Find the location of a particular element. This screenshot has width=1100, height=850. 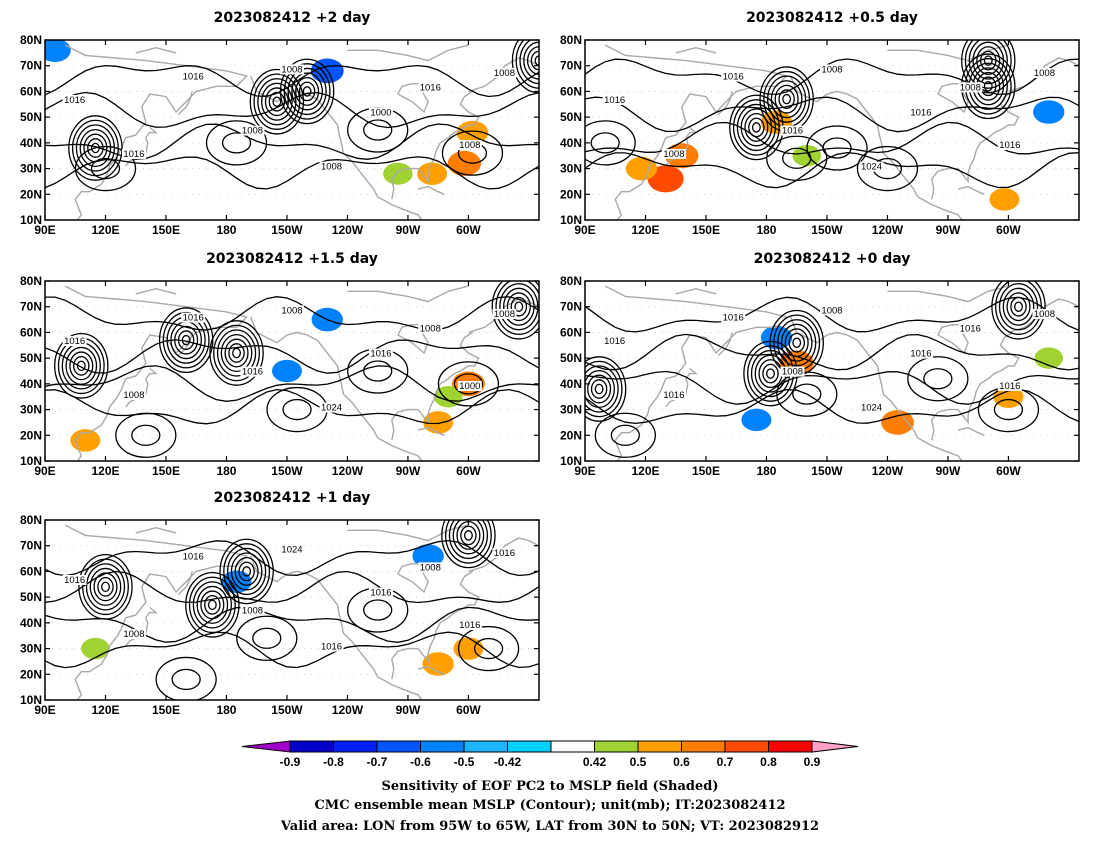

negative-sensitivity-patch is located at coordinates (58, 51).